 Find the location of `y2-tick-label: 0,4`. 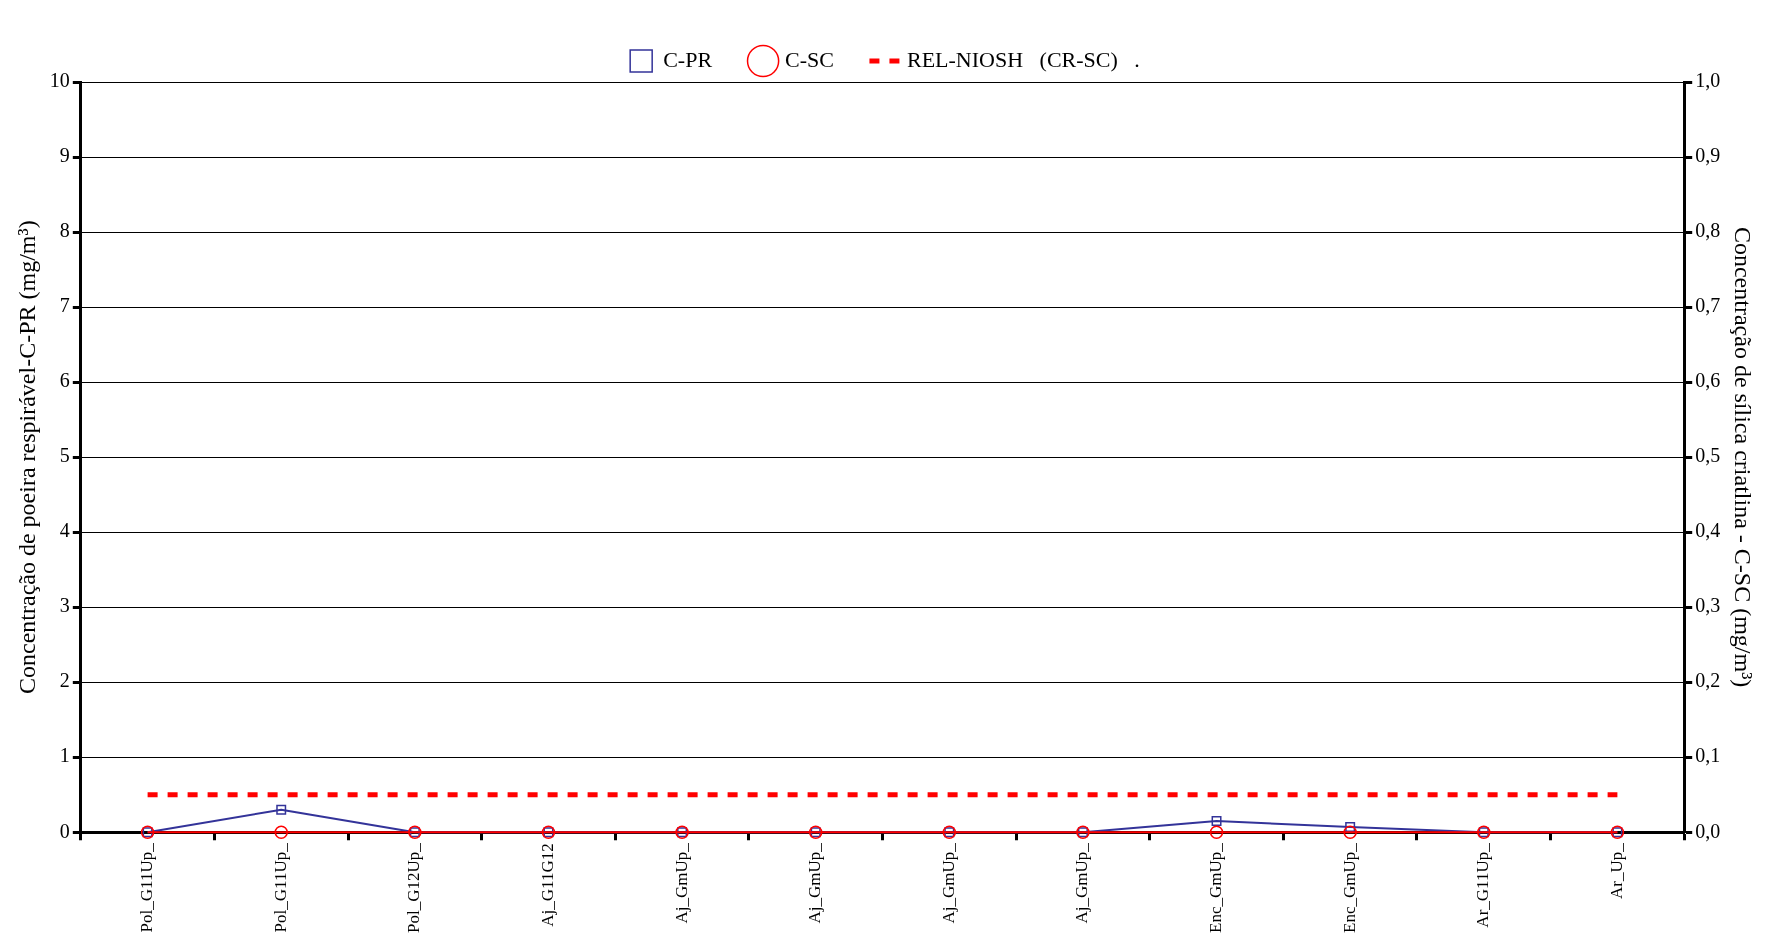

y2-tick-label: 0,4 is located at coordinates (1708, 530).